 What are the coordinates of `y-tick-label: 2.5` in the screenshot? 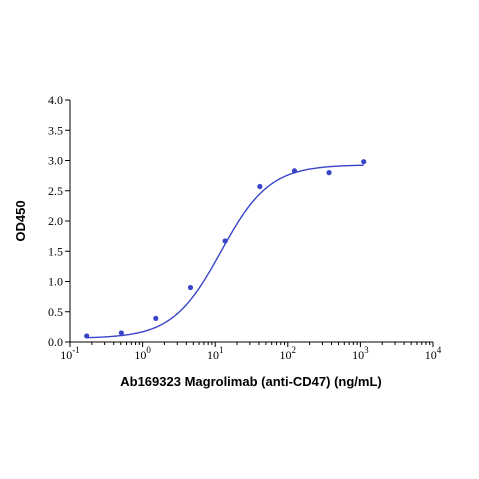 It's located at (55, 191).